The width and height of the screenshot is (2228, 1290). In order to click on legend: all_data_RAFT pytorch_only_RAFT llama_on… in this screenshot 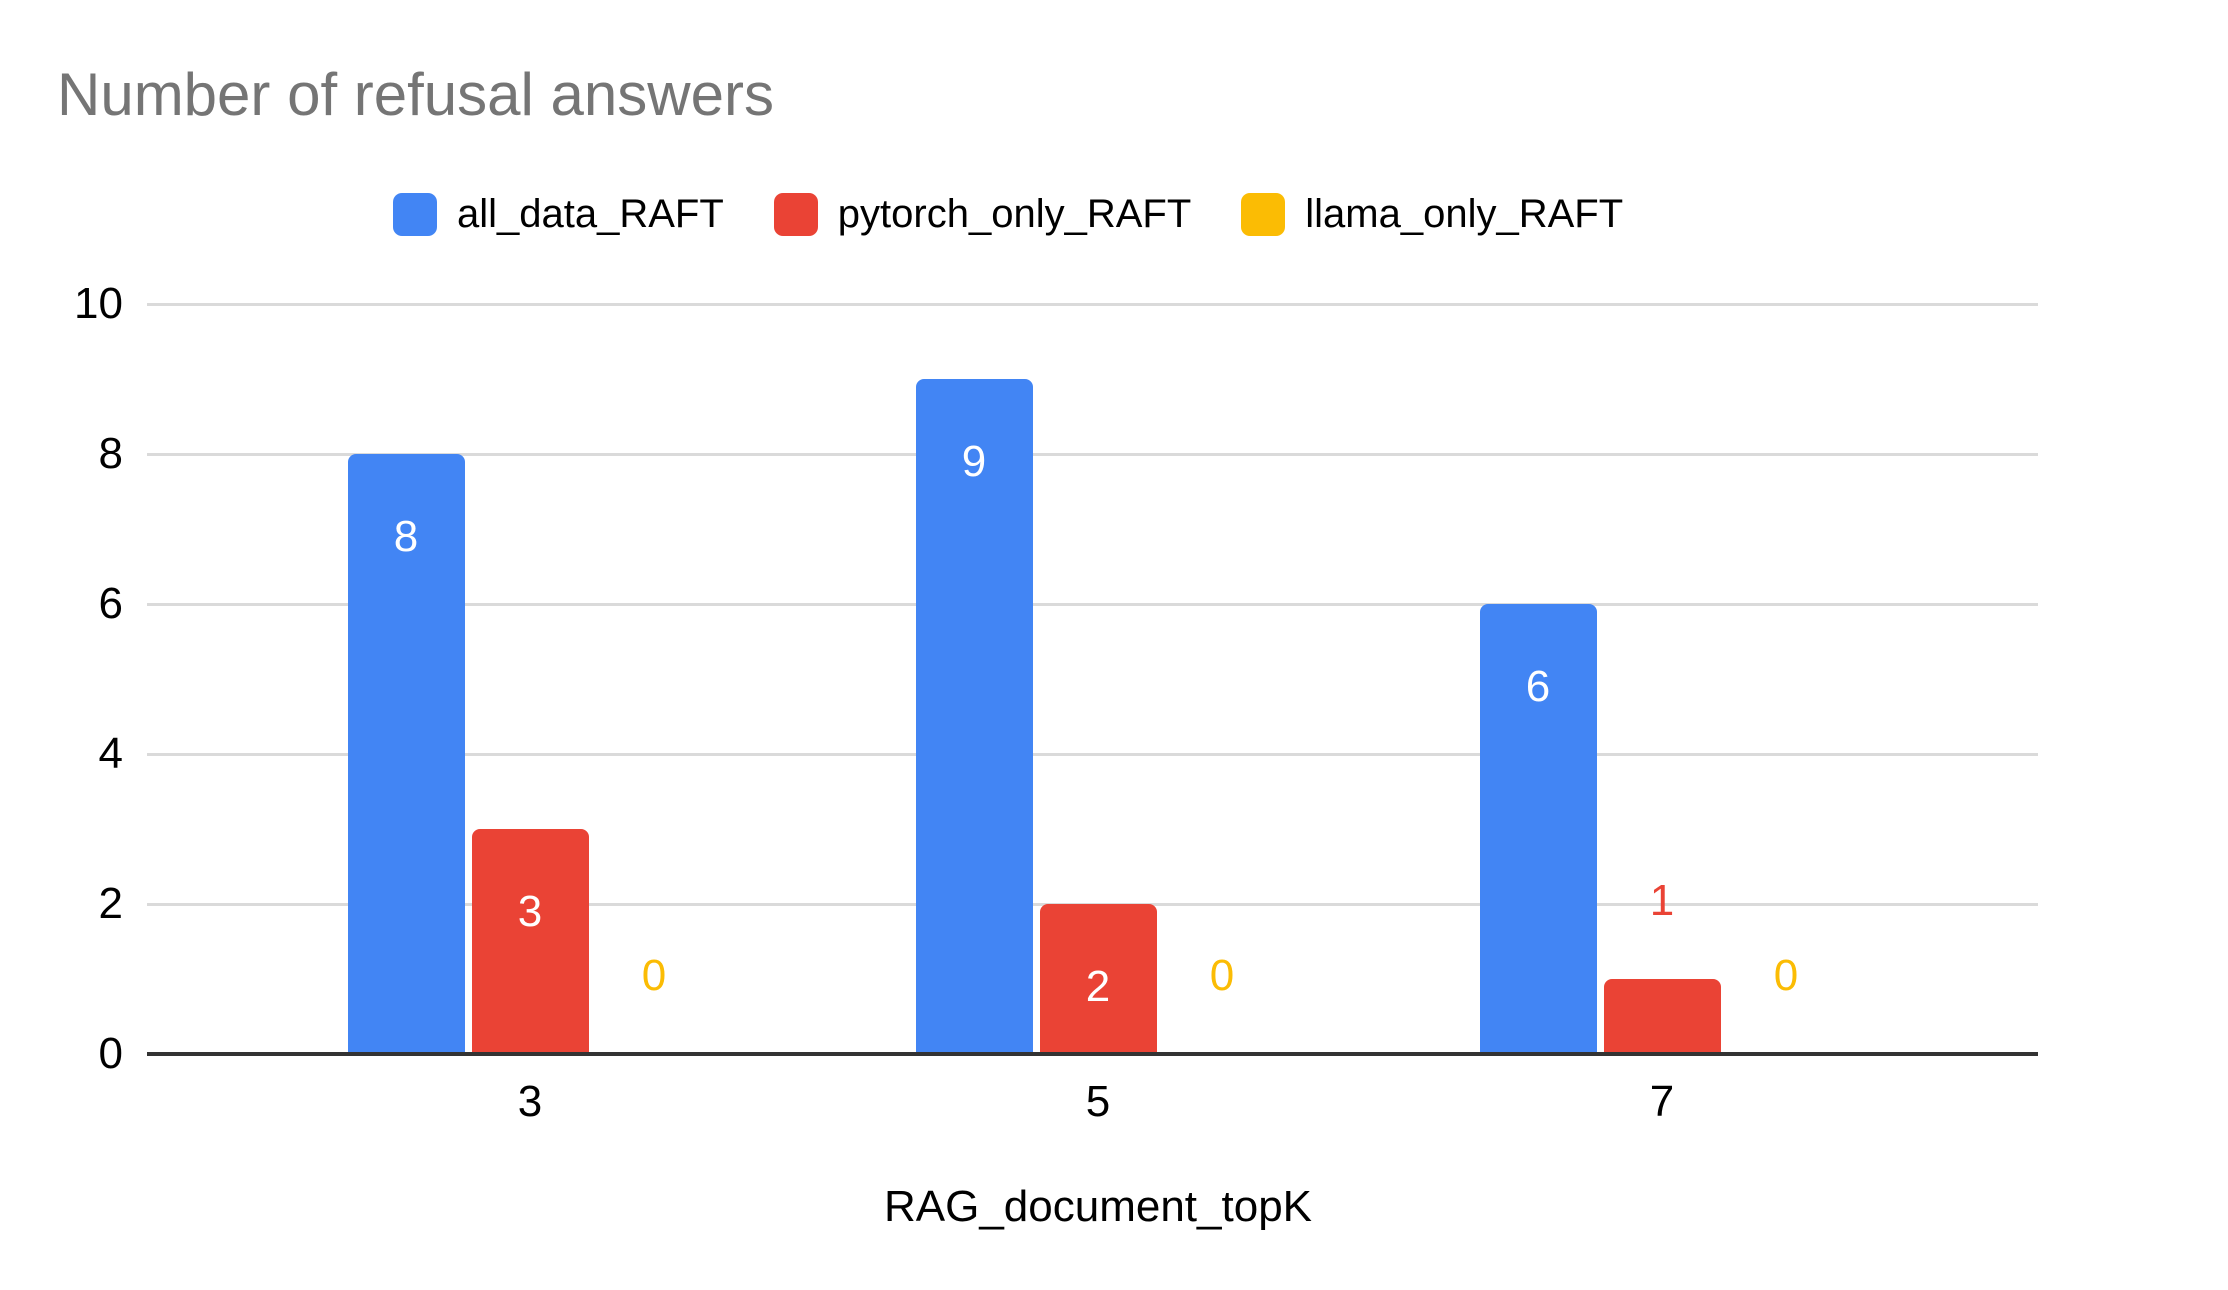, I will do `click(1008, 214)`.